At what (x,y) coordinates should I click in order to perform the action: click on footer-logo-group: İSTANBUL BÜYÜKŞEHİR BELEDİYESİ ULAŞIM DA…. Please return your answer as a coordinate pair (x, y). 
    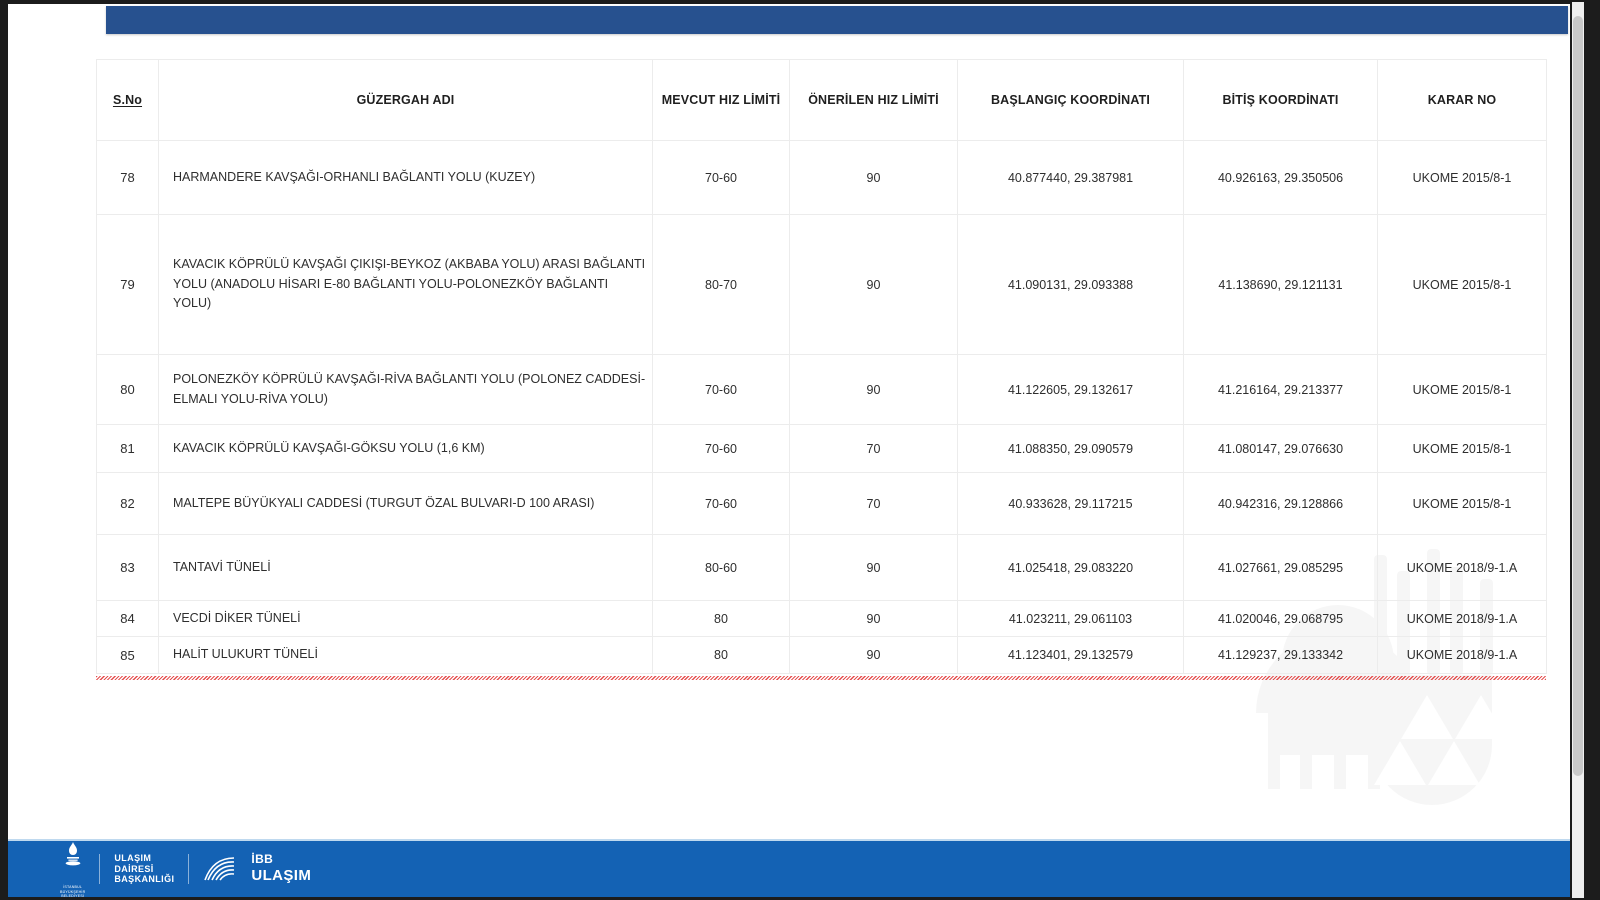
    Looking at the image, I should click on (186, 869).